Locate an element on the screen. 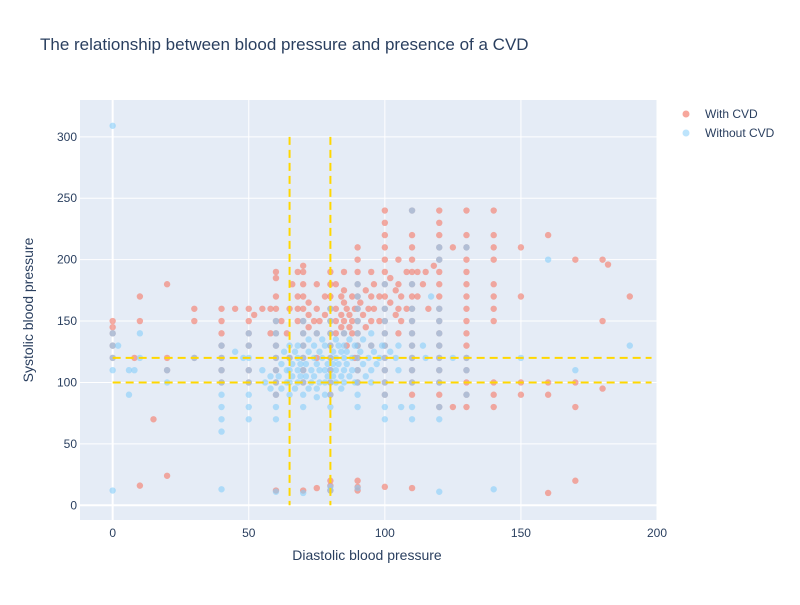 This screenshot has height=605, width=800. legend: With CVD Without CVD is located at coordinates (728, 123).